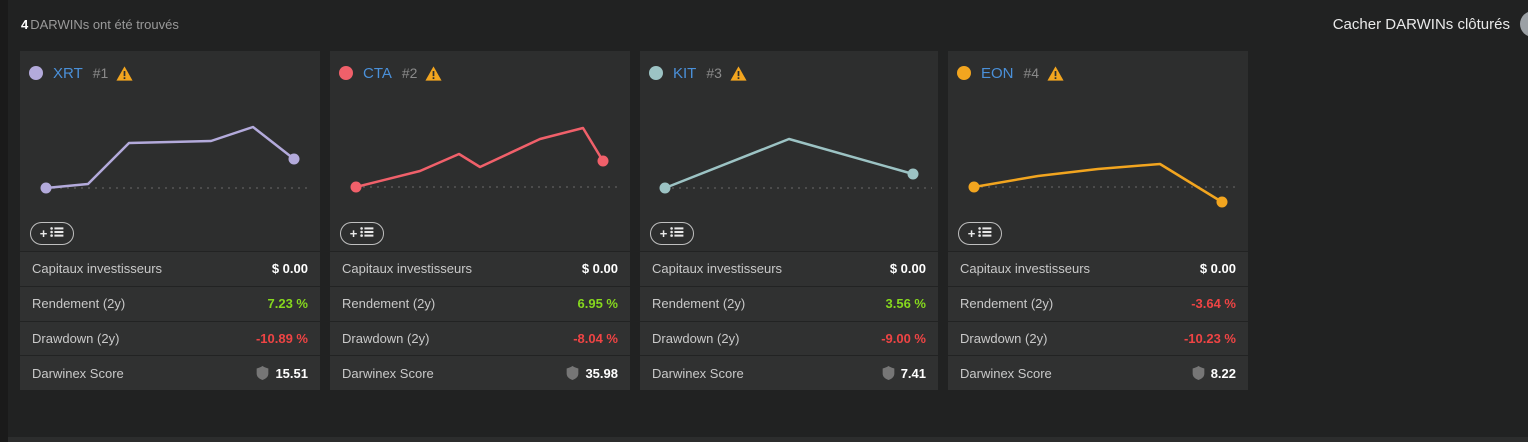  I want to click on darwin-rank: #1, so click(100, 73).